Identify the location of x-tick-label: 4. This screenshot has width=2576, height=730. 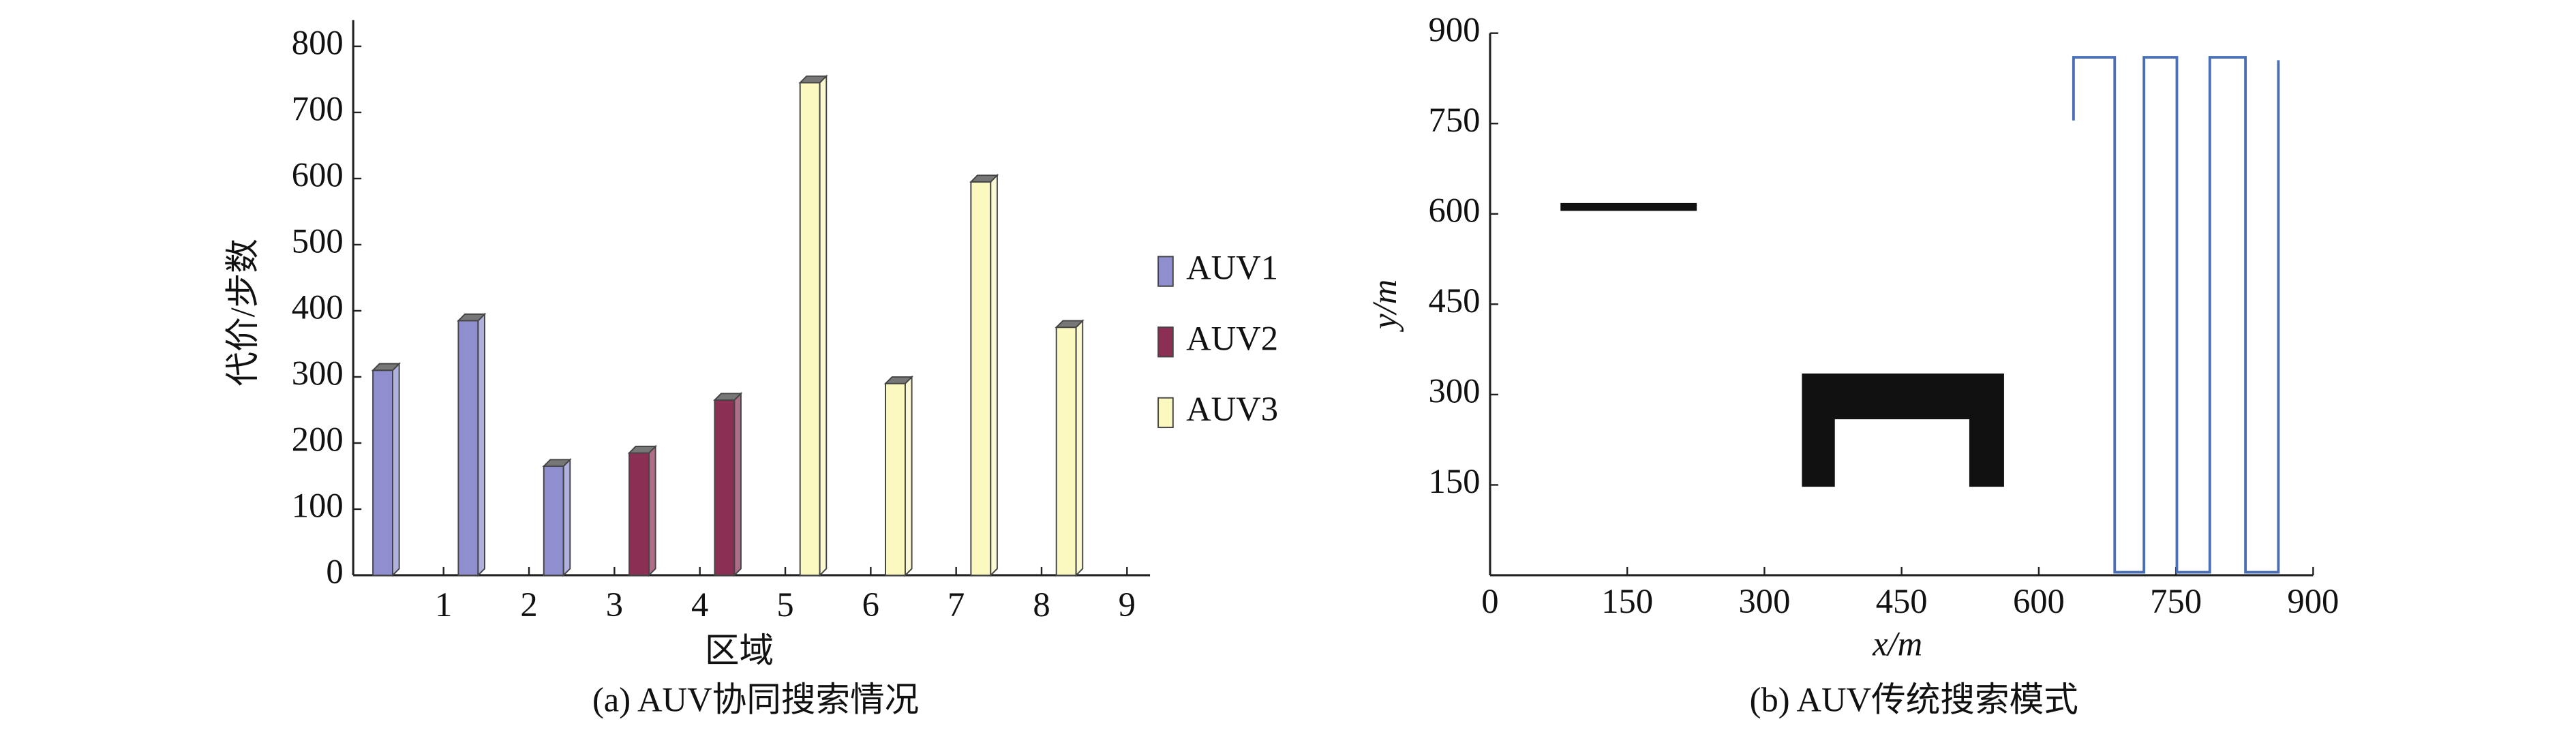
(699, 604).